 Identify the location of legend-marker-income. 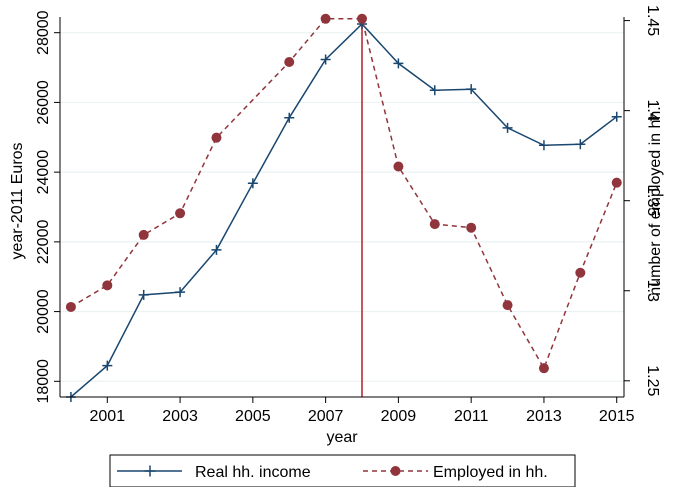
(150, 471).